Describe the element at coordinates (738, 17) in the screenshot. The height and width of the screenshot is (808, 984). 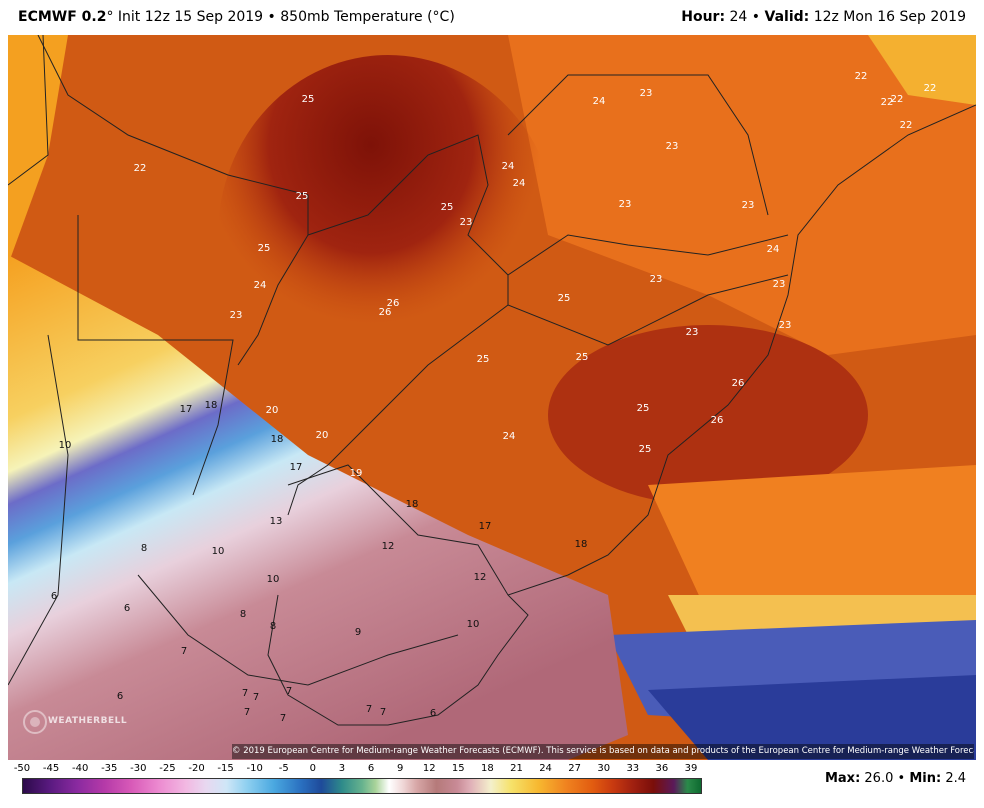
I see `forecast-hour: 24` at that location.